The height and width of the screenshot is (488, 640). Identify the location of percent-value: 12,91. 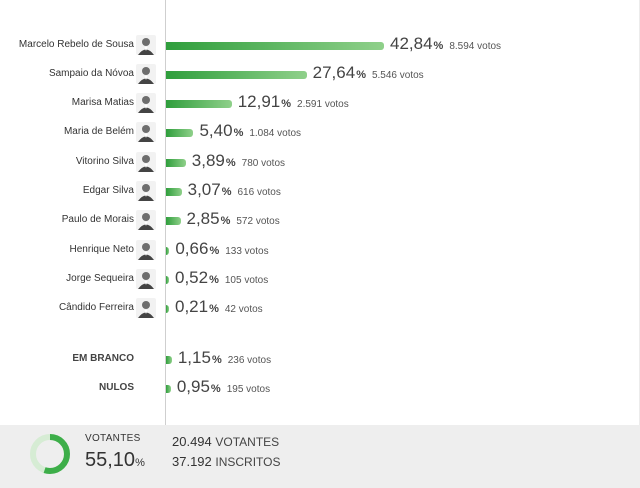
(259, 101).